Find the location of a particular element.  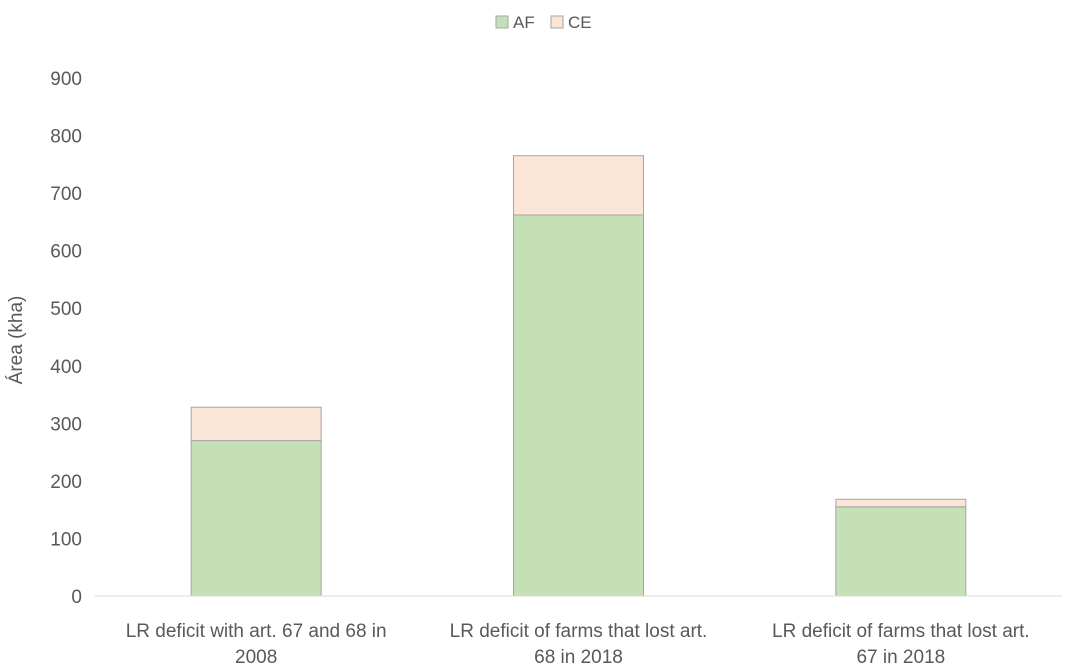

x-tick-label: 67 in 2018 is located at coordinates (900, 656).